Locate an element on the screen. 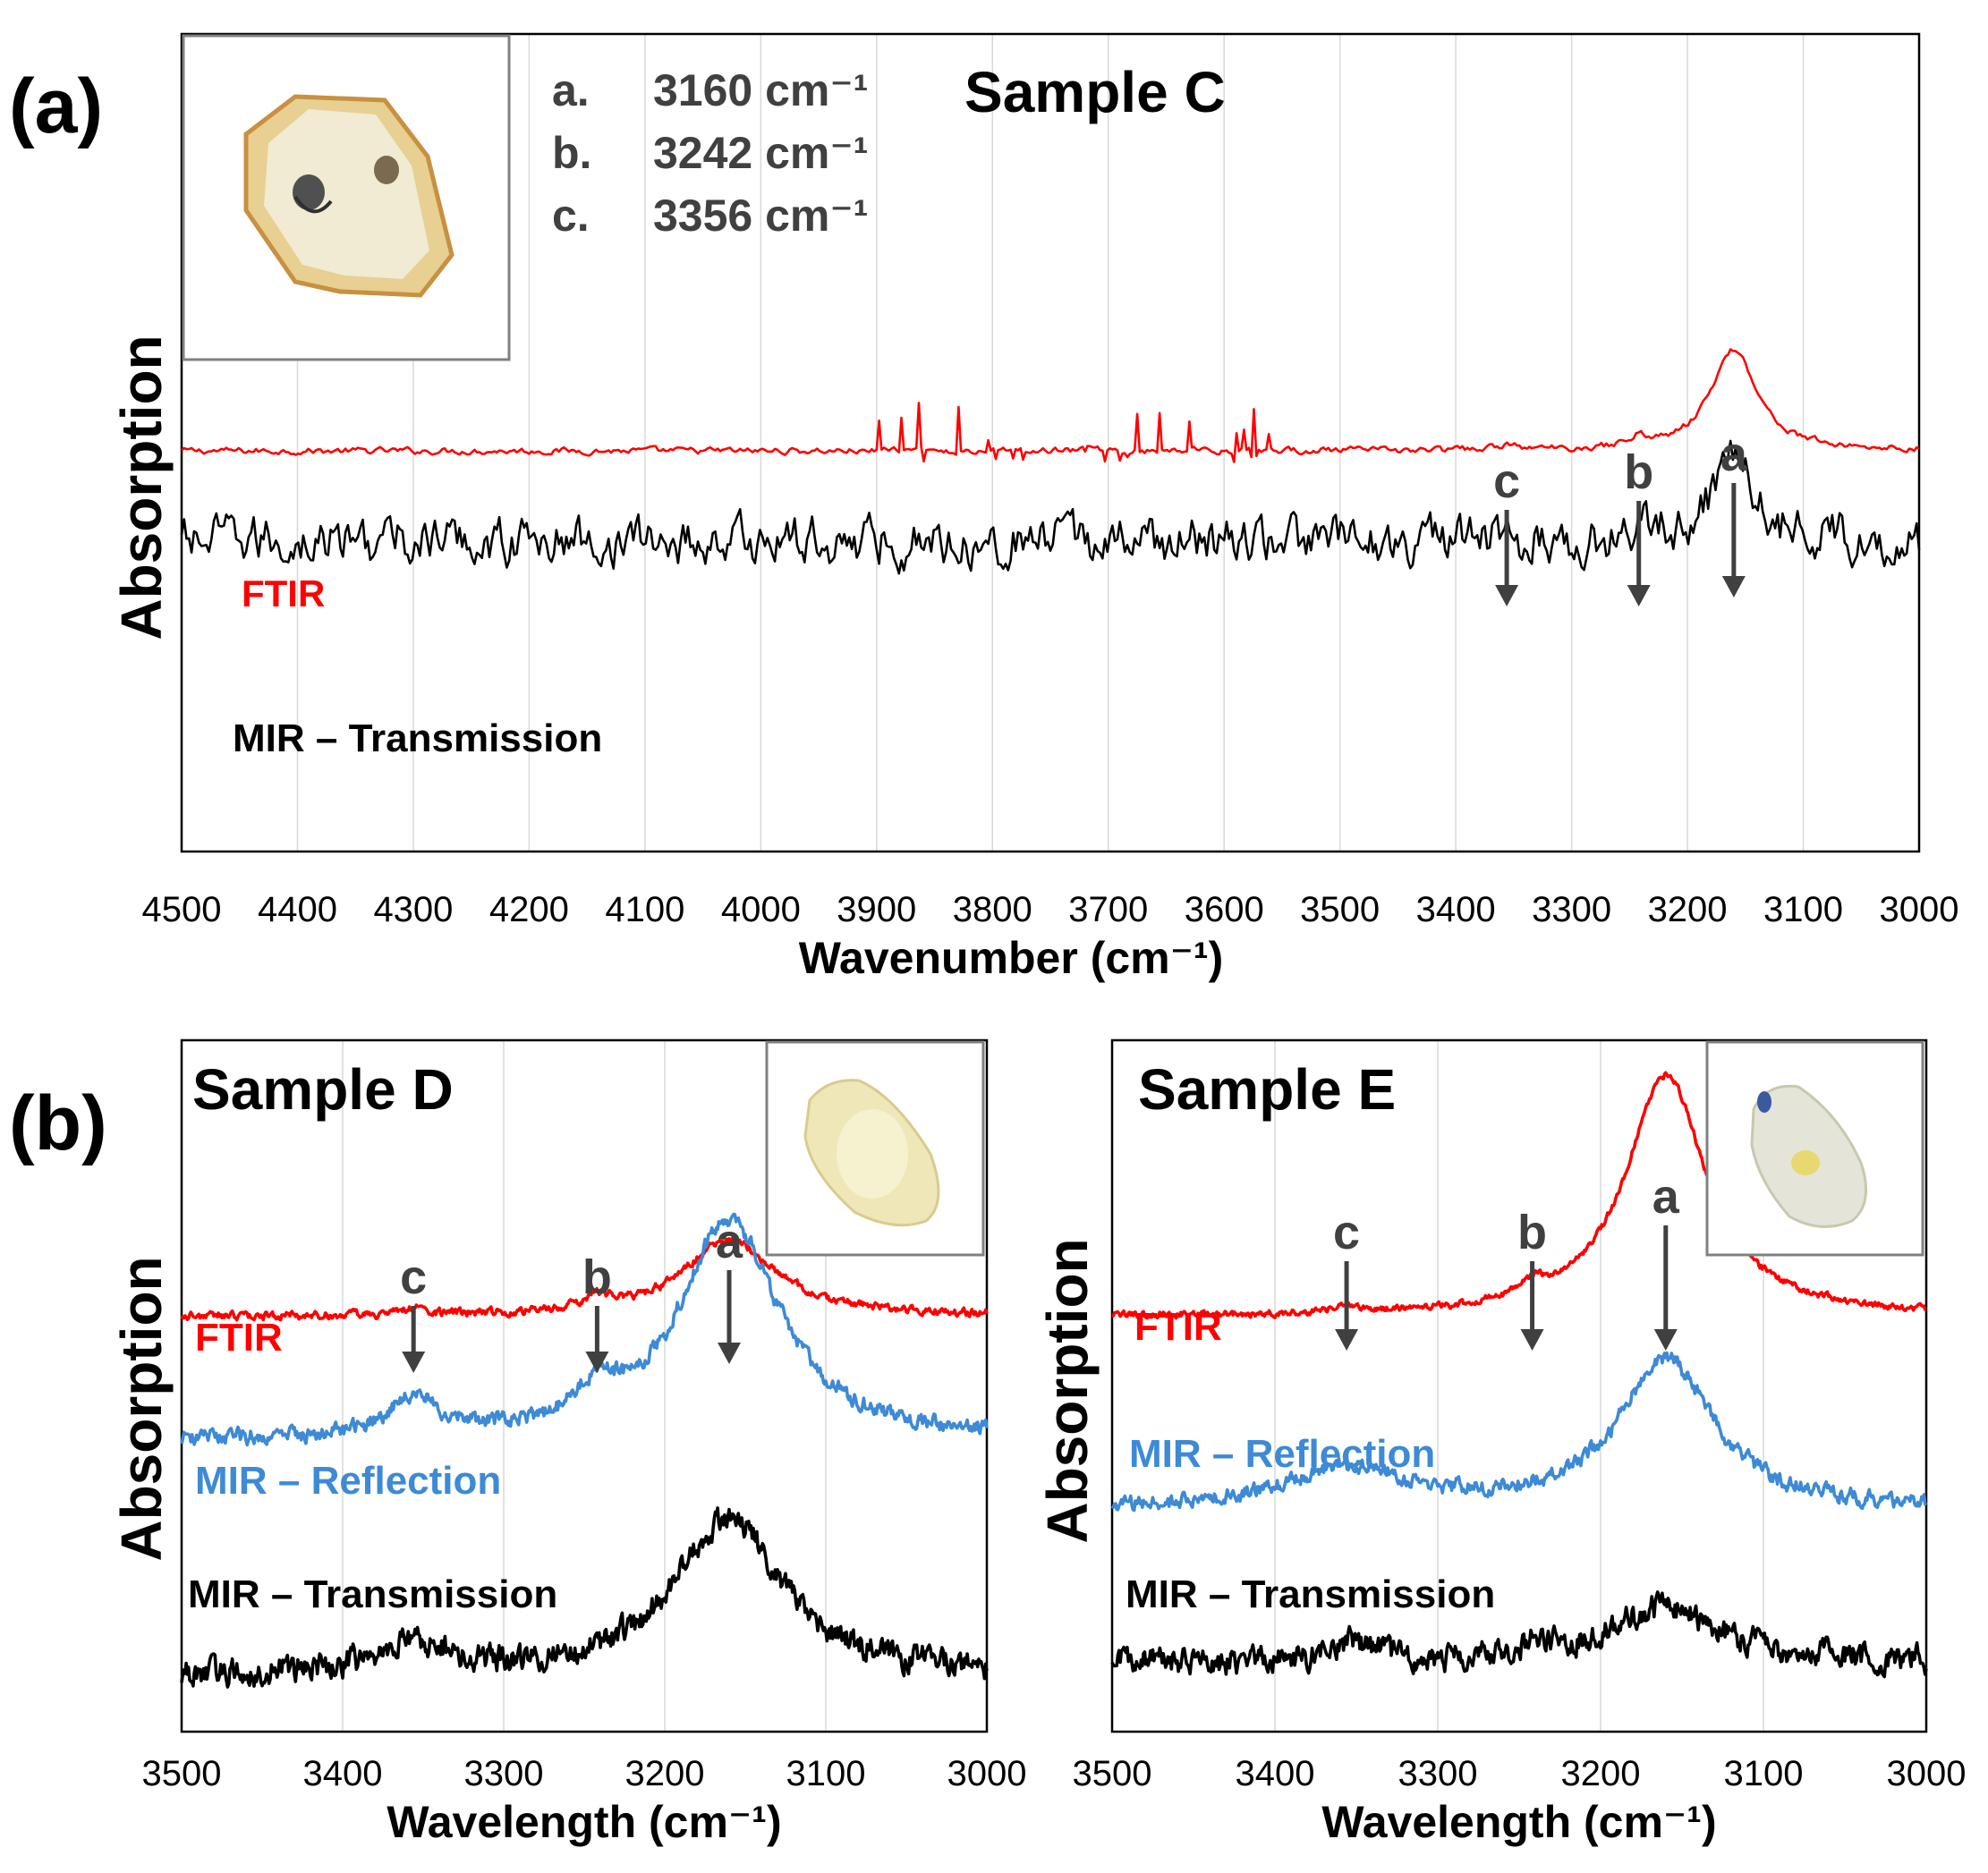 The image size is (1988, 1873). x-tick-label: 3700 is located at coordinates (1108, 909).